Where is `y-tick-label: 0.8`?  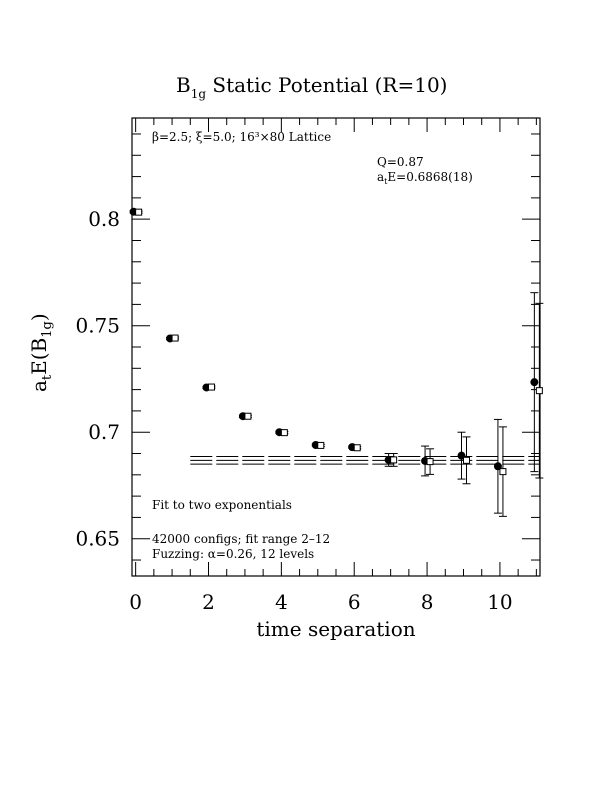
y-tick-label: 0.8 is located at coordinates (104, 219).